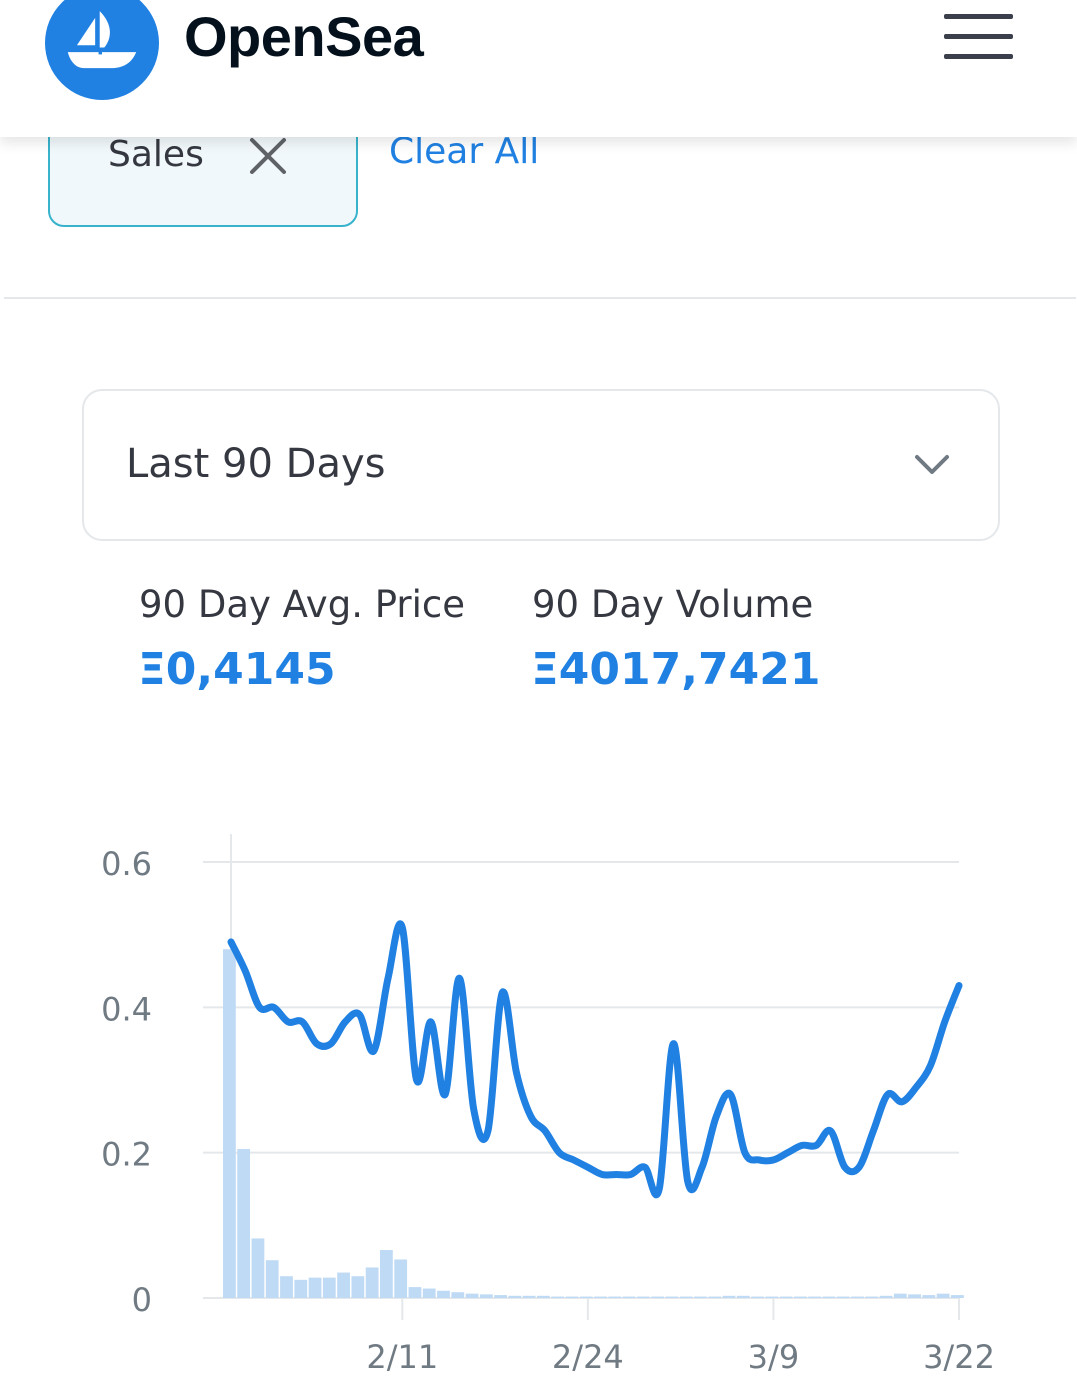  Describe the element at coordinates (538, 68) in the screenshot. I see `top-navbar: OpenSea` at that location.